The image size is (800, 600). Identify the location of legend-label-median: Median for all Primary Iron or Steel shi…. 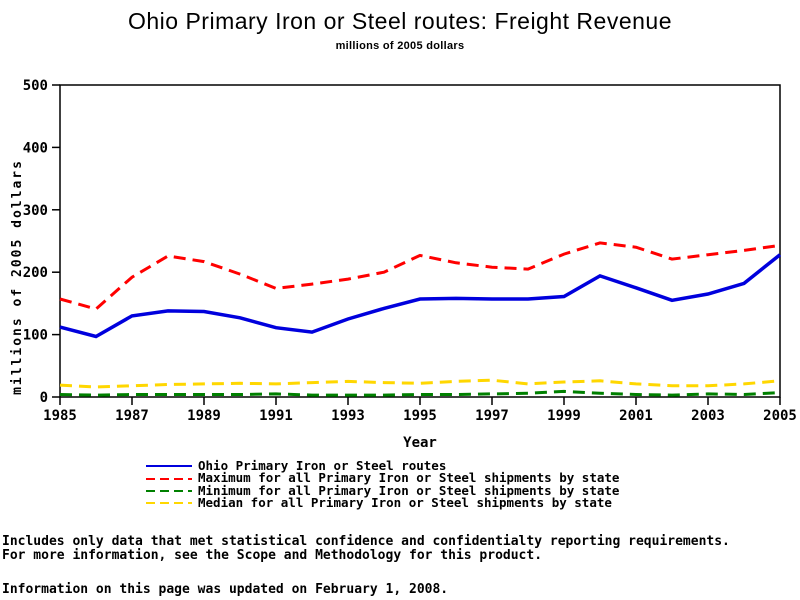
(405, 503).